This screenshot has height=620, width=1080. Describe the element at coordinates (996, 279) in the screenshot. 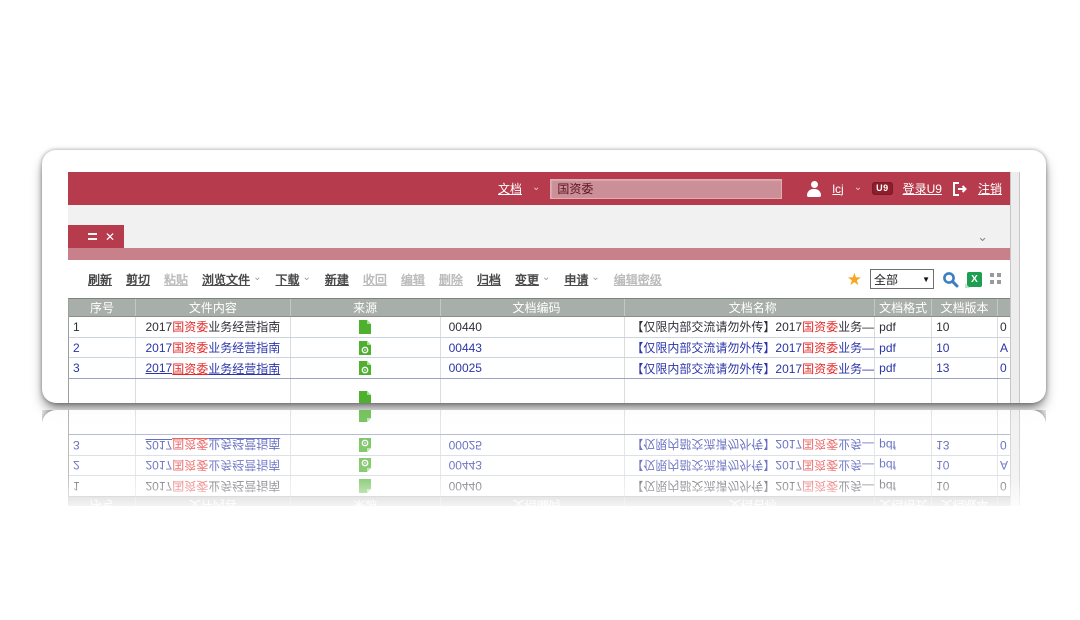

I see `expand-icon` at that location.